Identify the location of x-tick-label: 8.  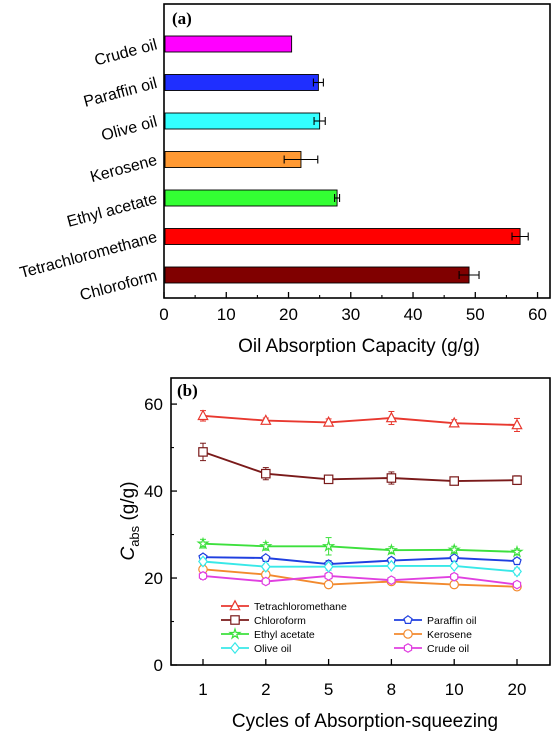
(391, 689).